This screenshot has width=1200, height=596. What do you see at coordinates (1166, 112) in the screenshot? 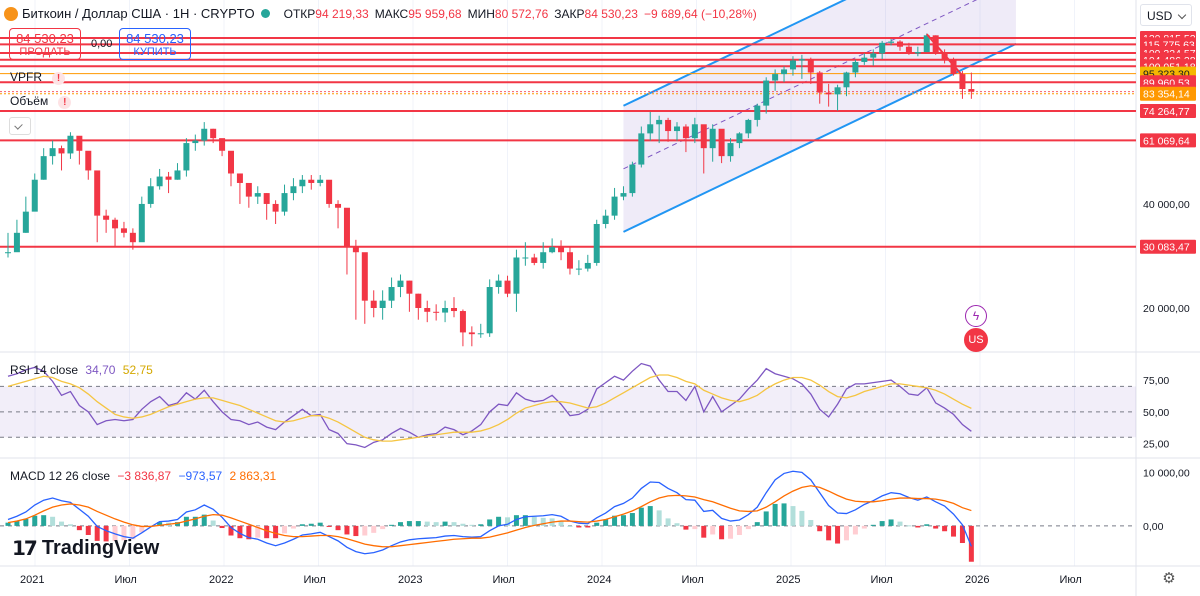
I see `price-level-label: 74 264,77` at bounding box center [1166, 112].